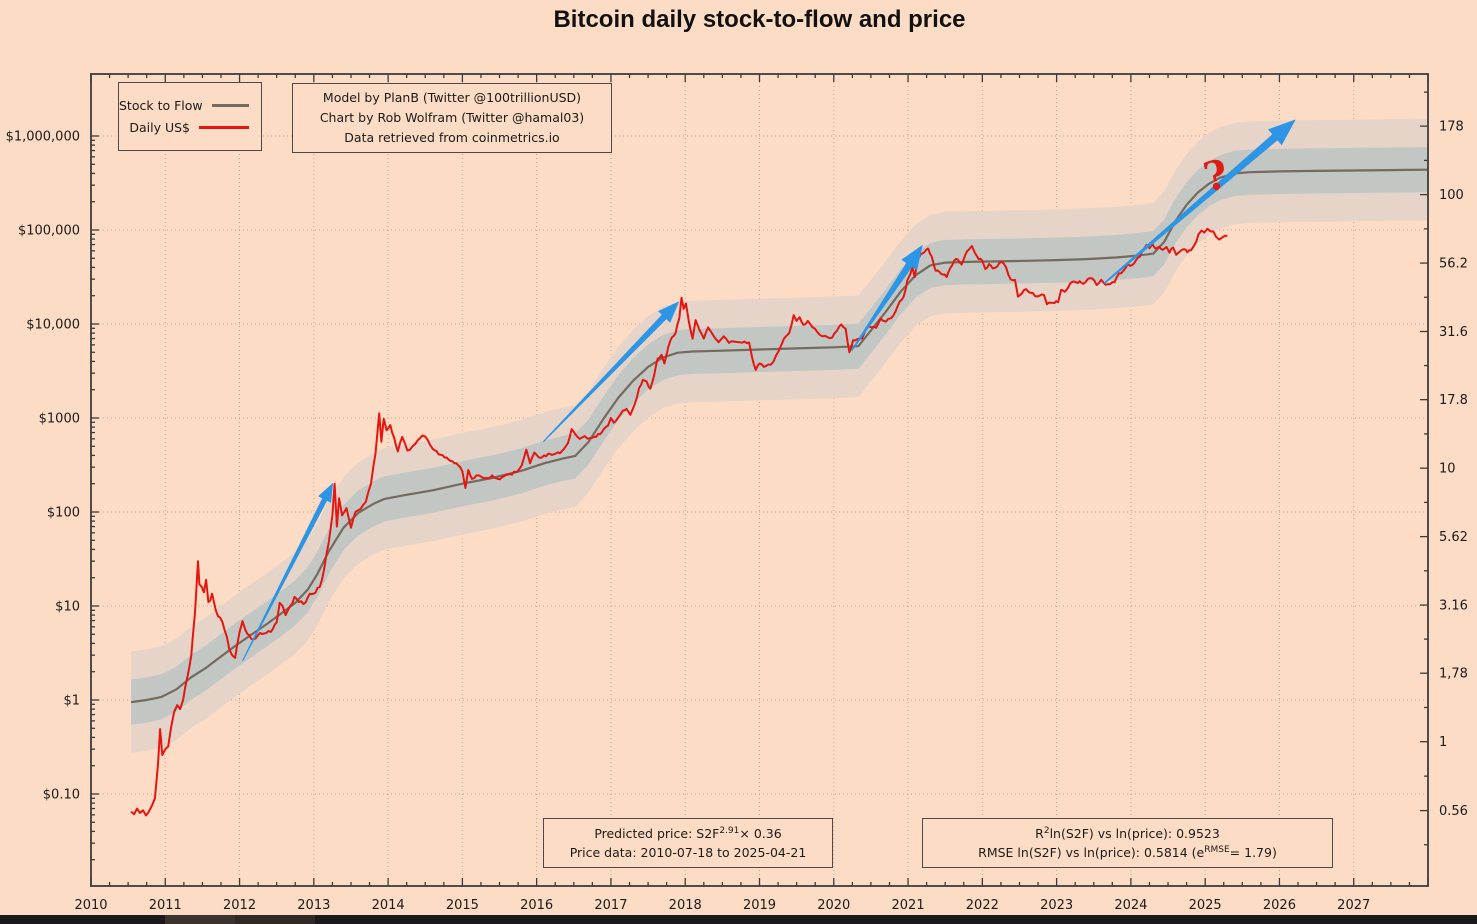 The width and height of the screenshot is (1477, 924). I want to click on svg-text: 3.16, so click(1453, 606).